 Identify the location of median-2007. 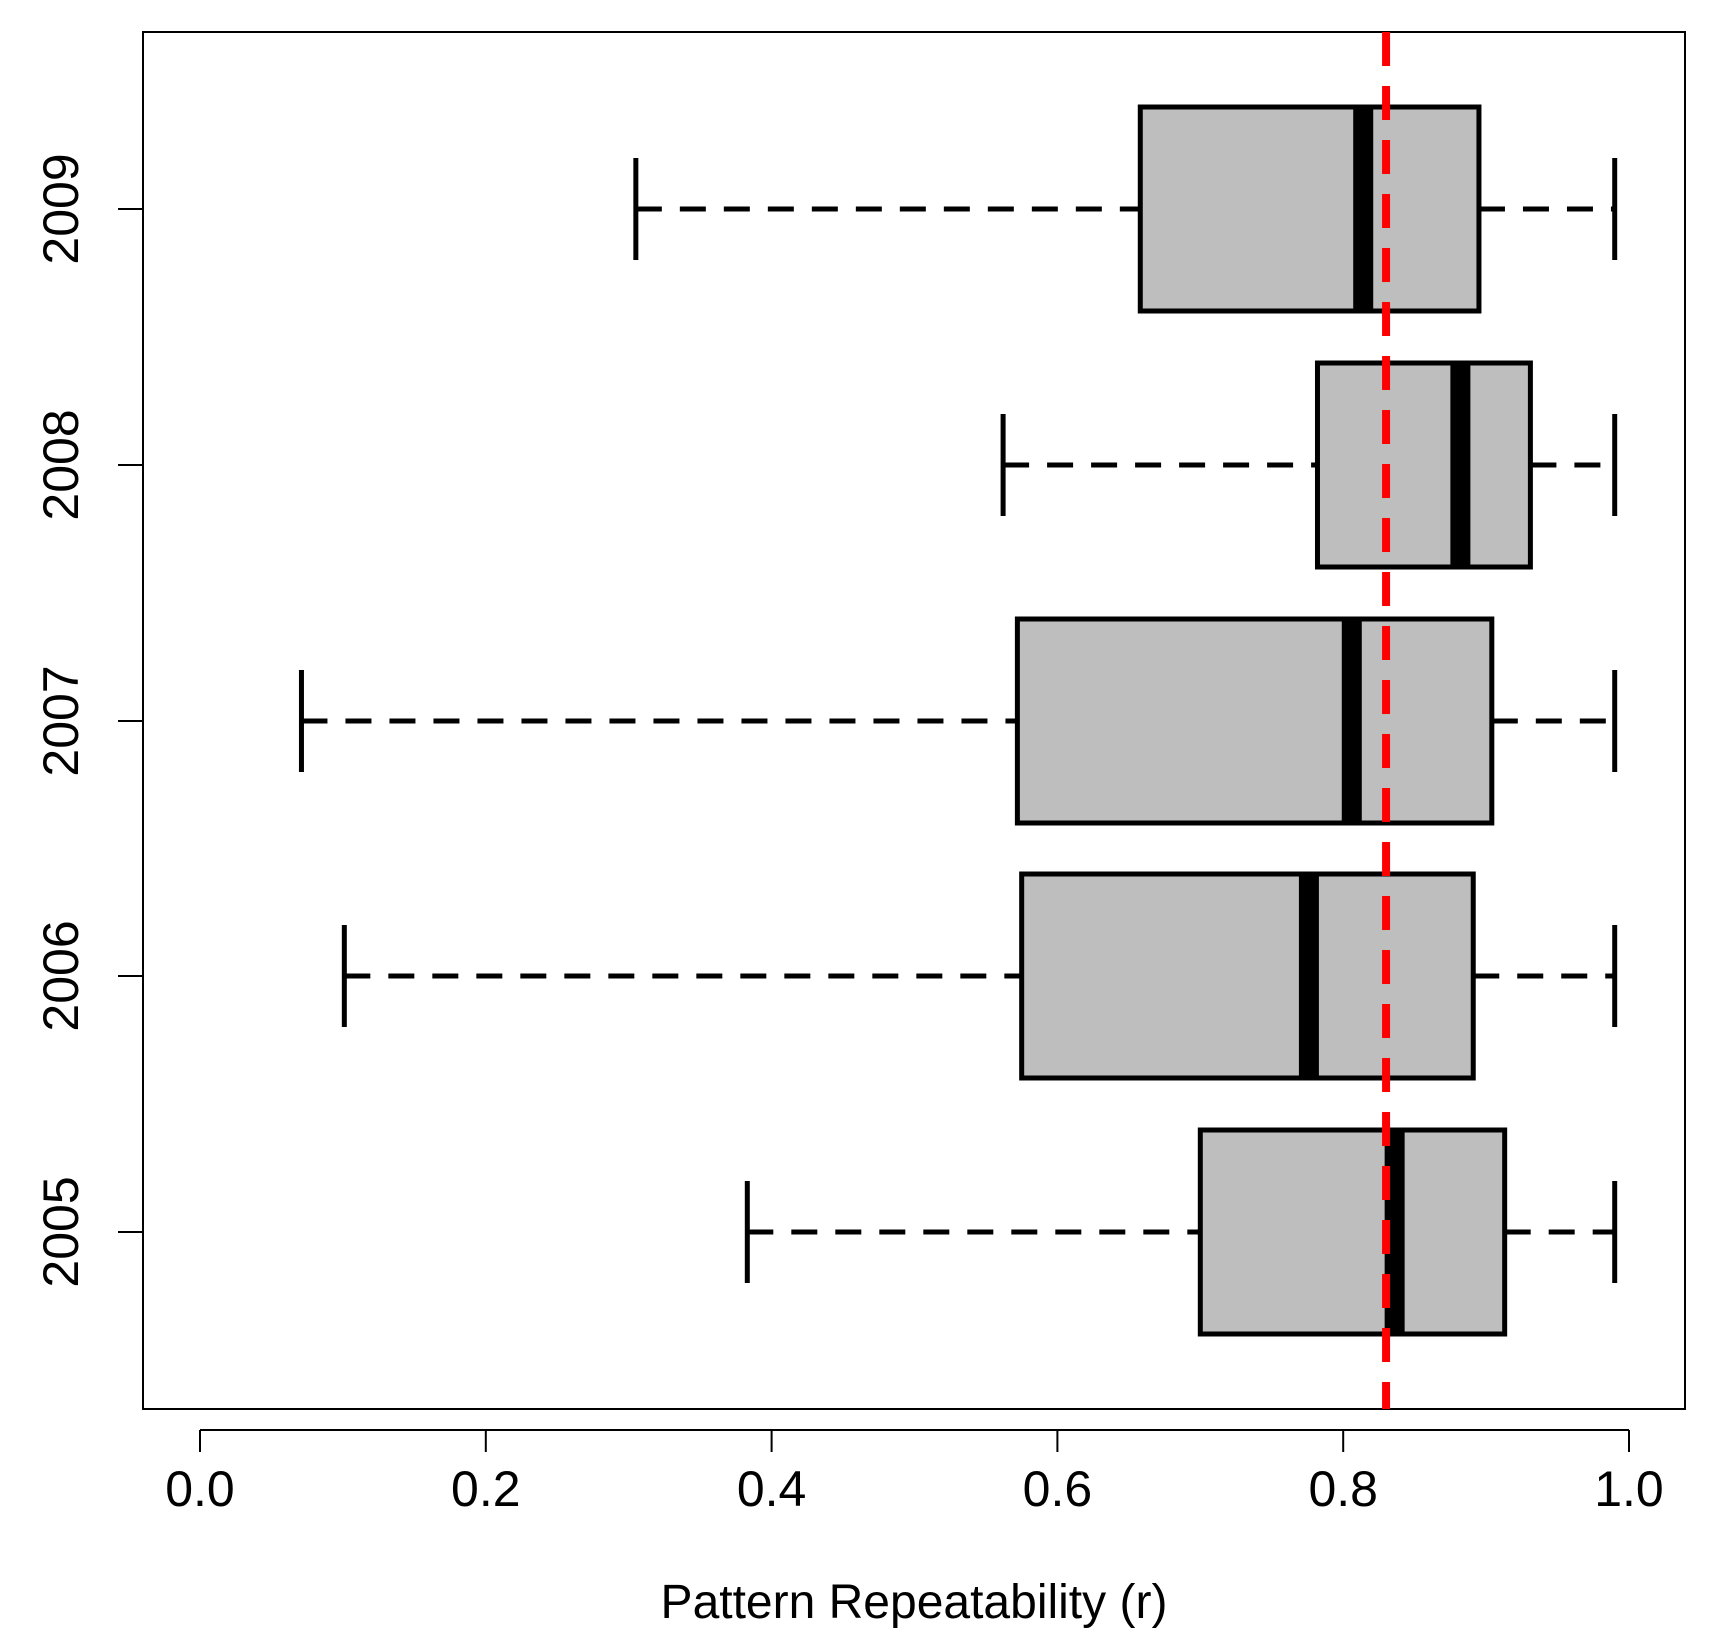
(1351, 721).